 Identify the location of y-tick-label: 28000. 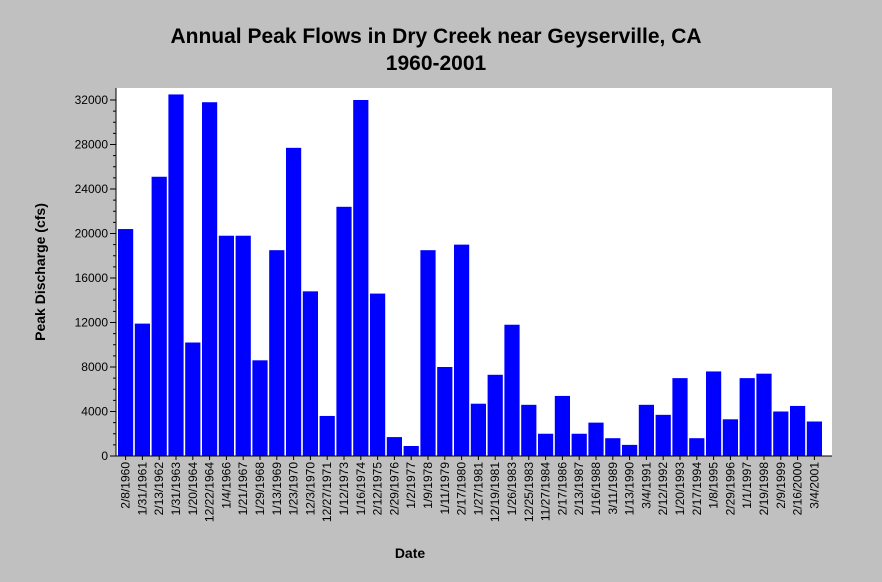
(92, 145).